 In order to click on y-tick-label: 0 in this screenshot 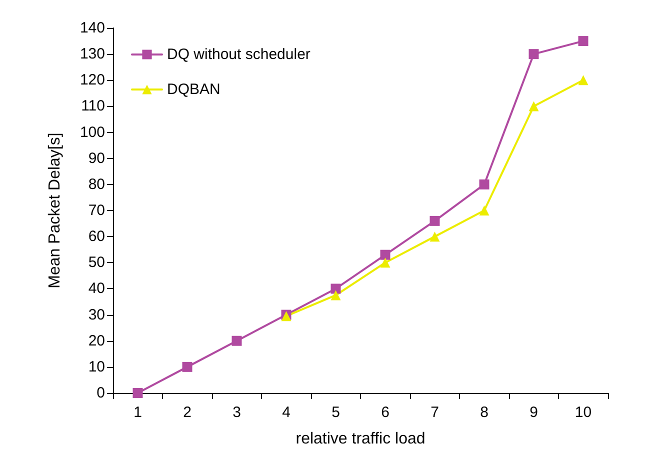, I will do `click(100, 393)`.